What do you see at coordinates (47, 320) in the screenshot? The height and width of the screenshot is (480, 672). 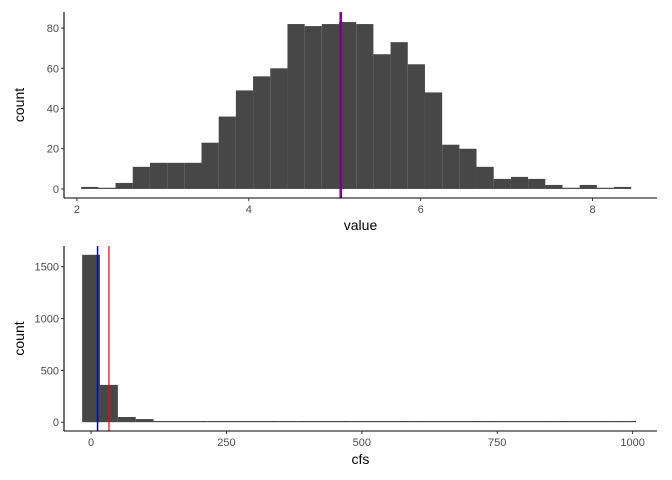 I see `y-tick-label: 1000` at bounding box center [47, 320].